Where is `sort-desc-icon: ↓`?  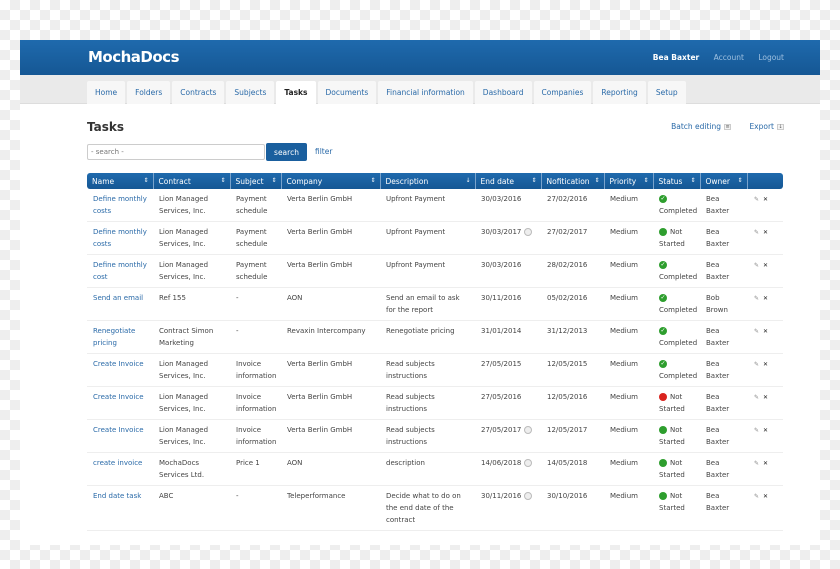
sort-desc-icon: ↓ is located at coordinates (468, 180).